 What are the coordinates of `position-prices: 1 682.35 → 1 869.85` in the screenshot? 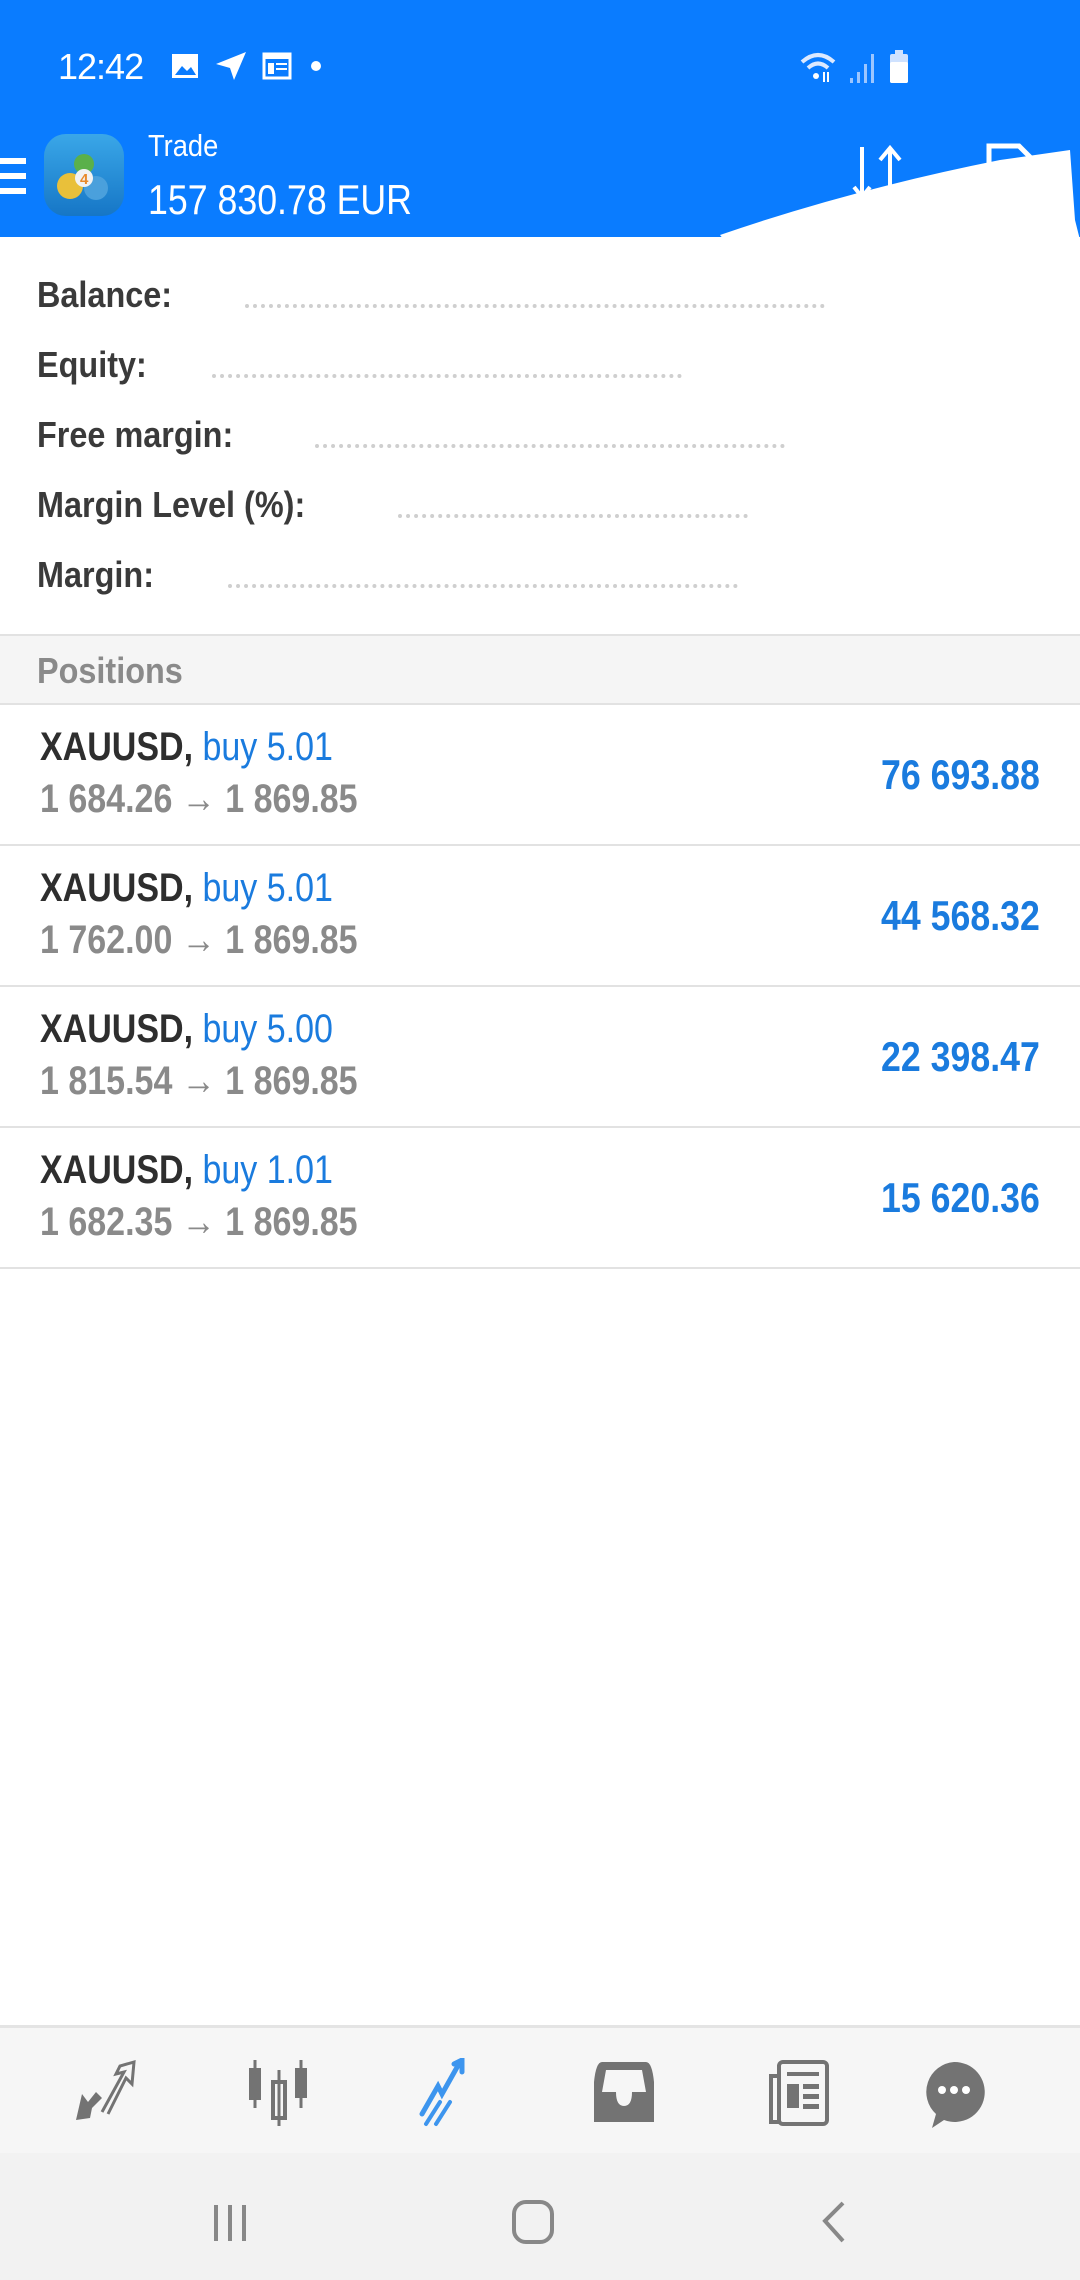 It's located at (199, 1222).